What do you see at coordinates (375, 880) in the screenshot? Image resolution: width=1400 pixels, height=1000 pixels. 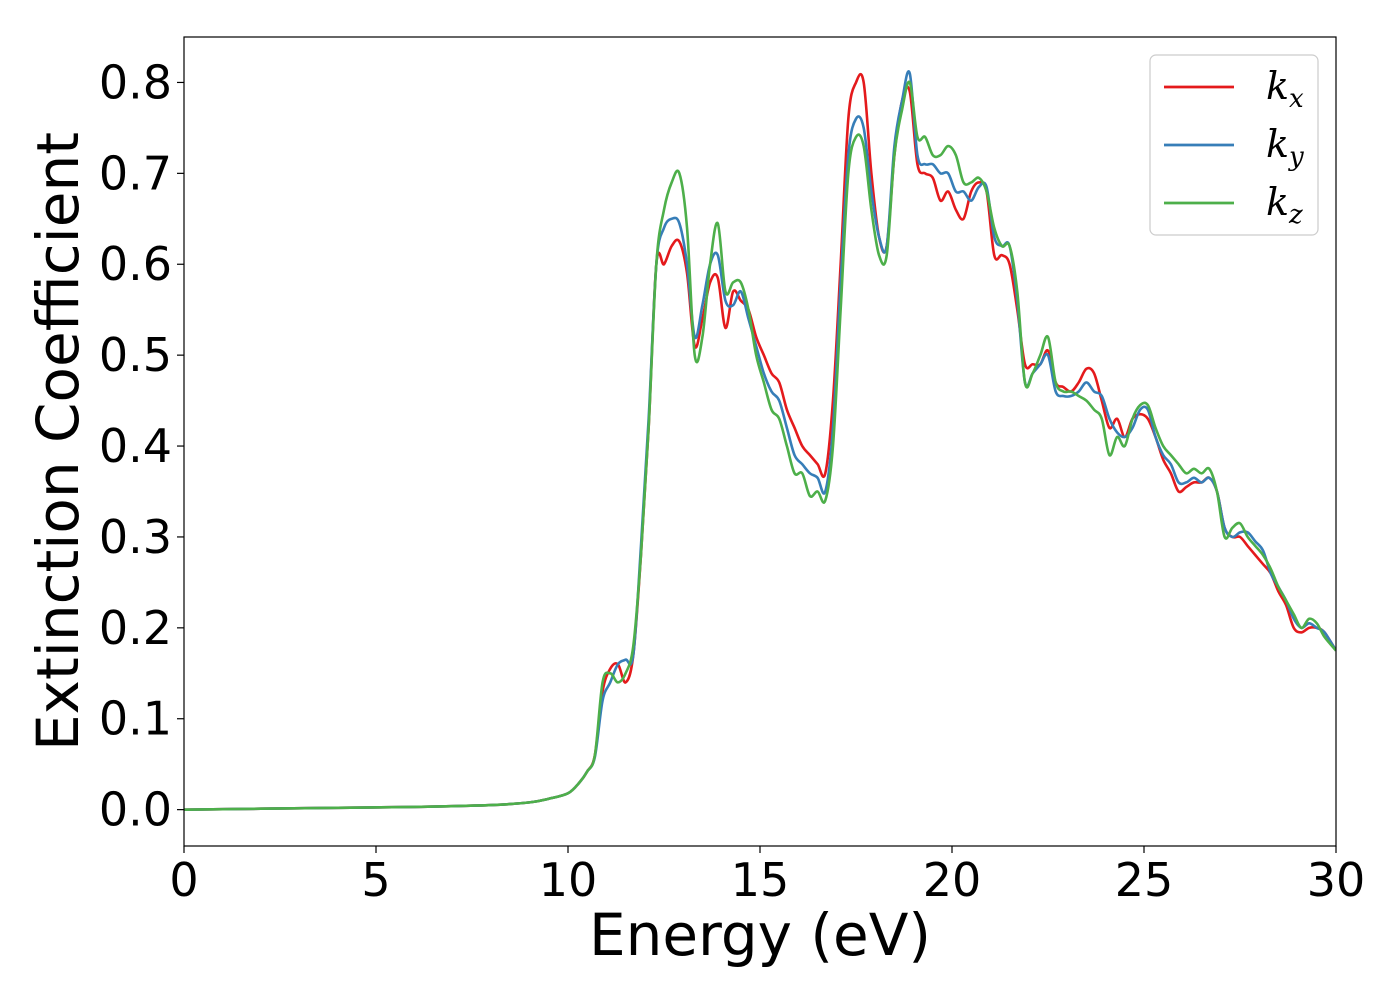 I see `x-tick-label: 5` at bounding box center [375, 880].